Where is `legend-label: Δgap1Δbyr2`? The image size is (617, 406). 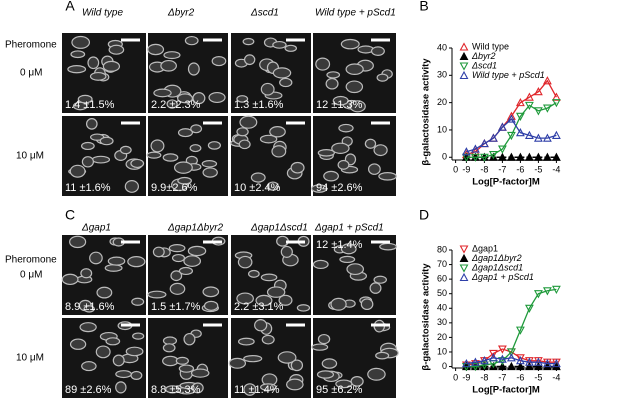 legend-label: Δgap1Δbyr2 is located at coordinates (496, 258).